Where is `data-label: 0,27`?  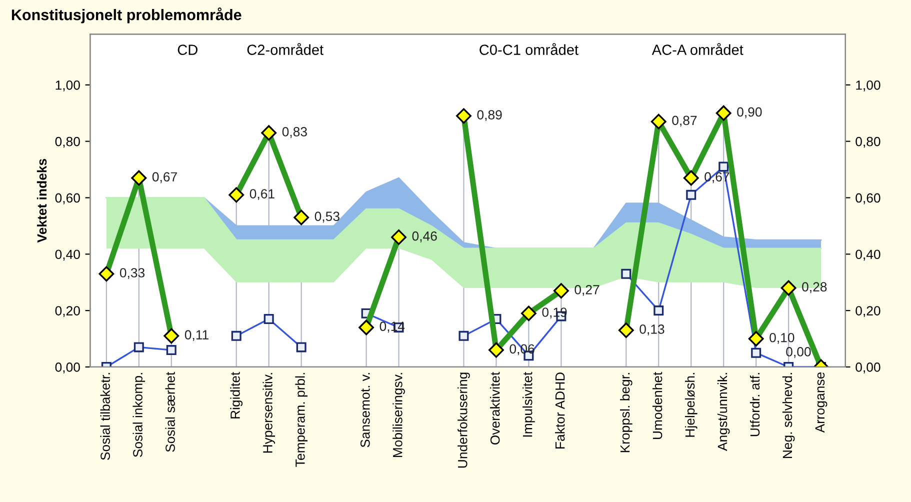 data-label: 0,27 is located at coordinates (587, 290).